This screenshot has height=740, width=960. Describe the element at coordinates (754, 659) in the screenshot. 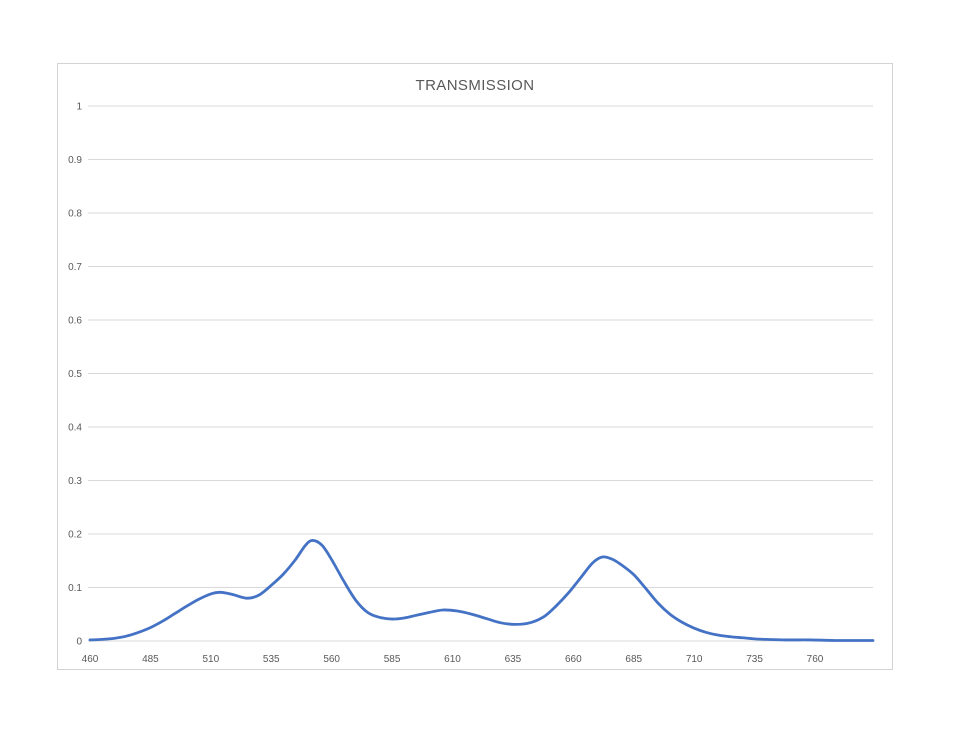

I see `x-tick-label: 735` at that location.